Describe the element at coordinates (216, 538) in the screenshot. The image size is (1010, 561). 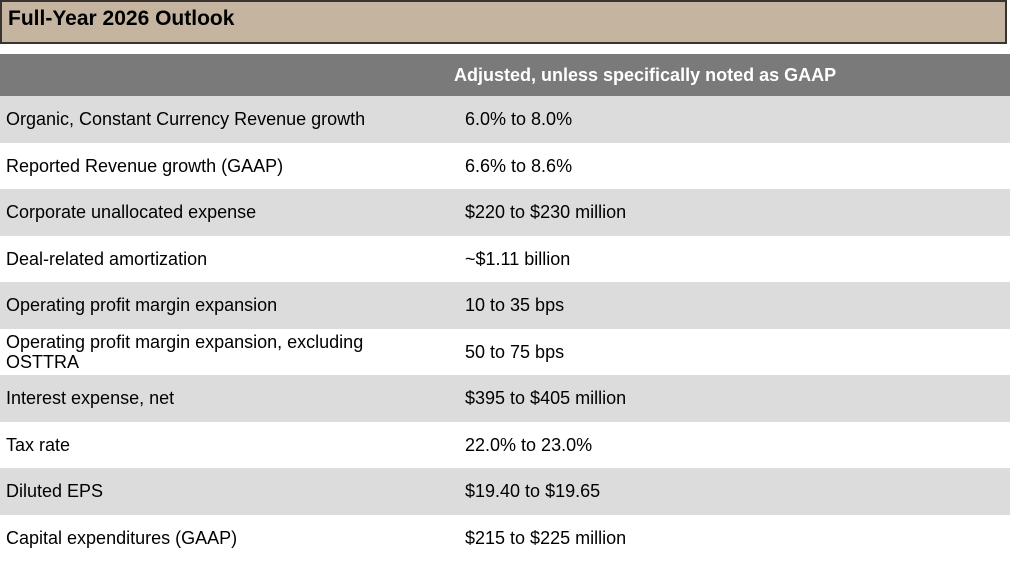
I see `row-label: Capital expenditures (GAAP)` at that location.